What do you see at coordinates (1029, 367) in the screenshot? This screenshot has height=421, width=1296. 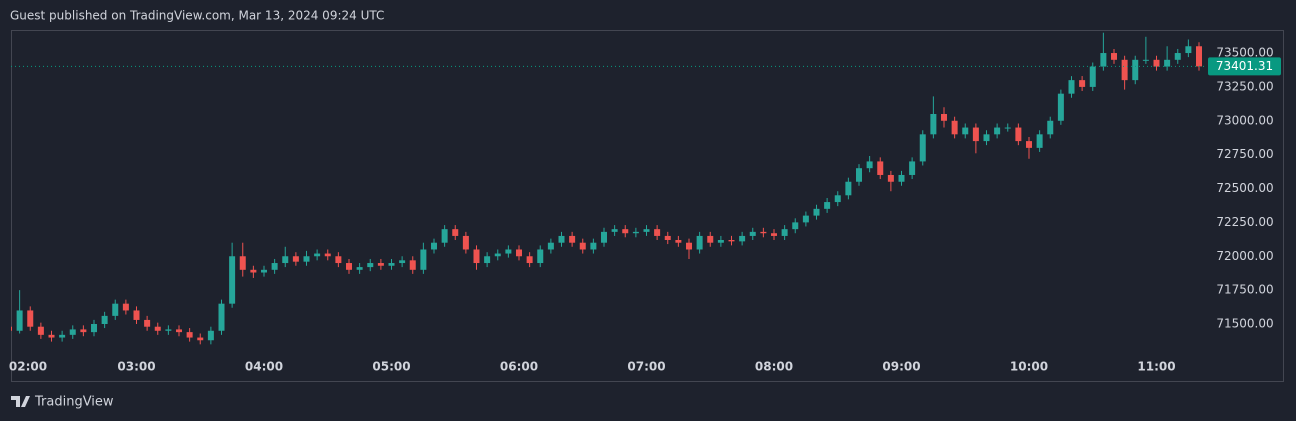 I see `x-tick-label: 10:00` at bounding box center [1029, 367].